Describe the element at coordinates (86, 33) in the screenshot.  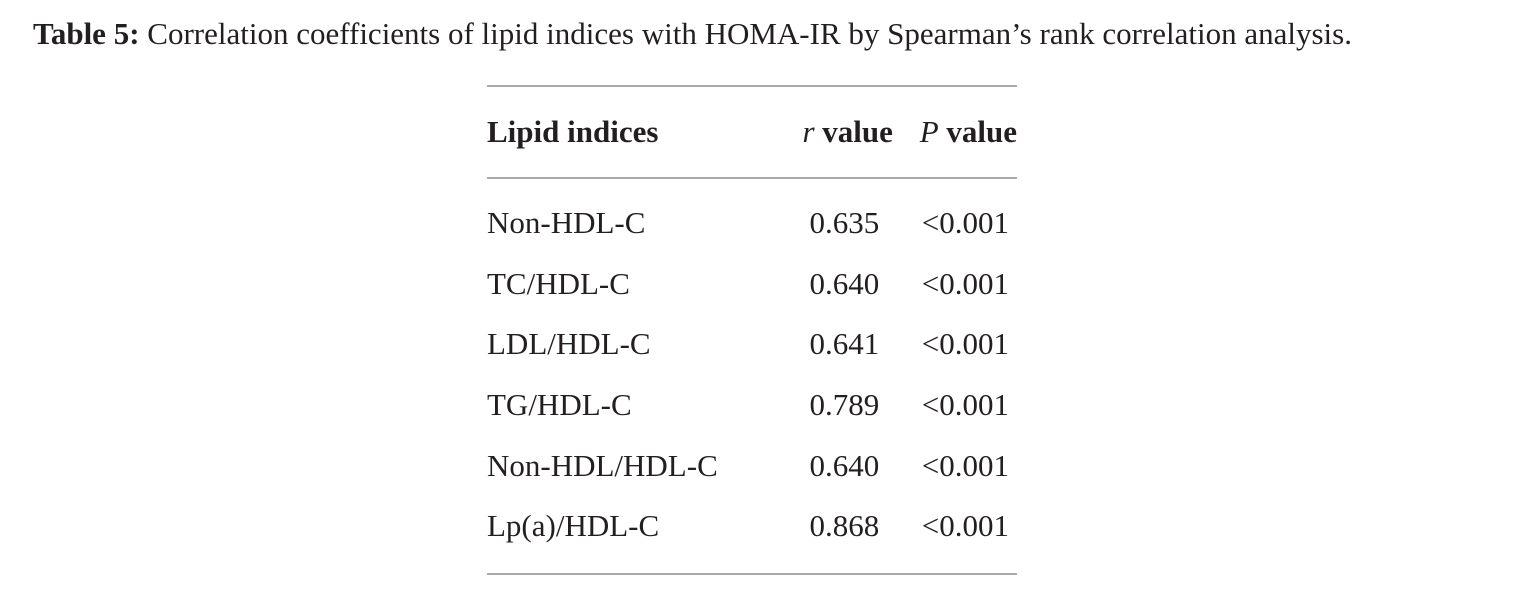
I see `caption-label: Table 5:` at that location.